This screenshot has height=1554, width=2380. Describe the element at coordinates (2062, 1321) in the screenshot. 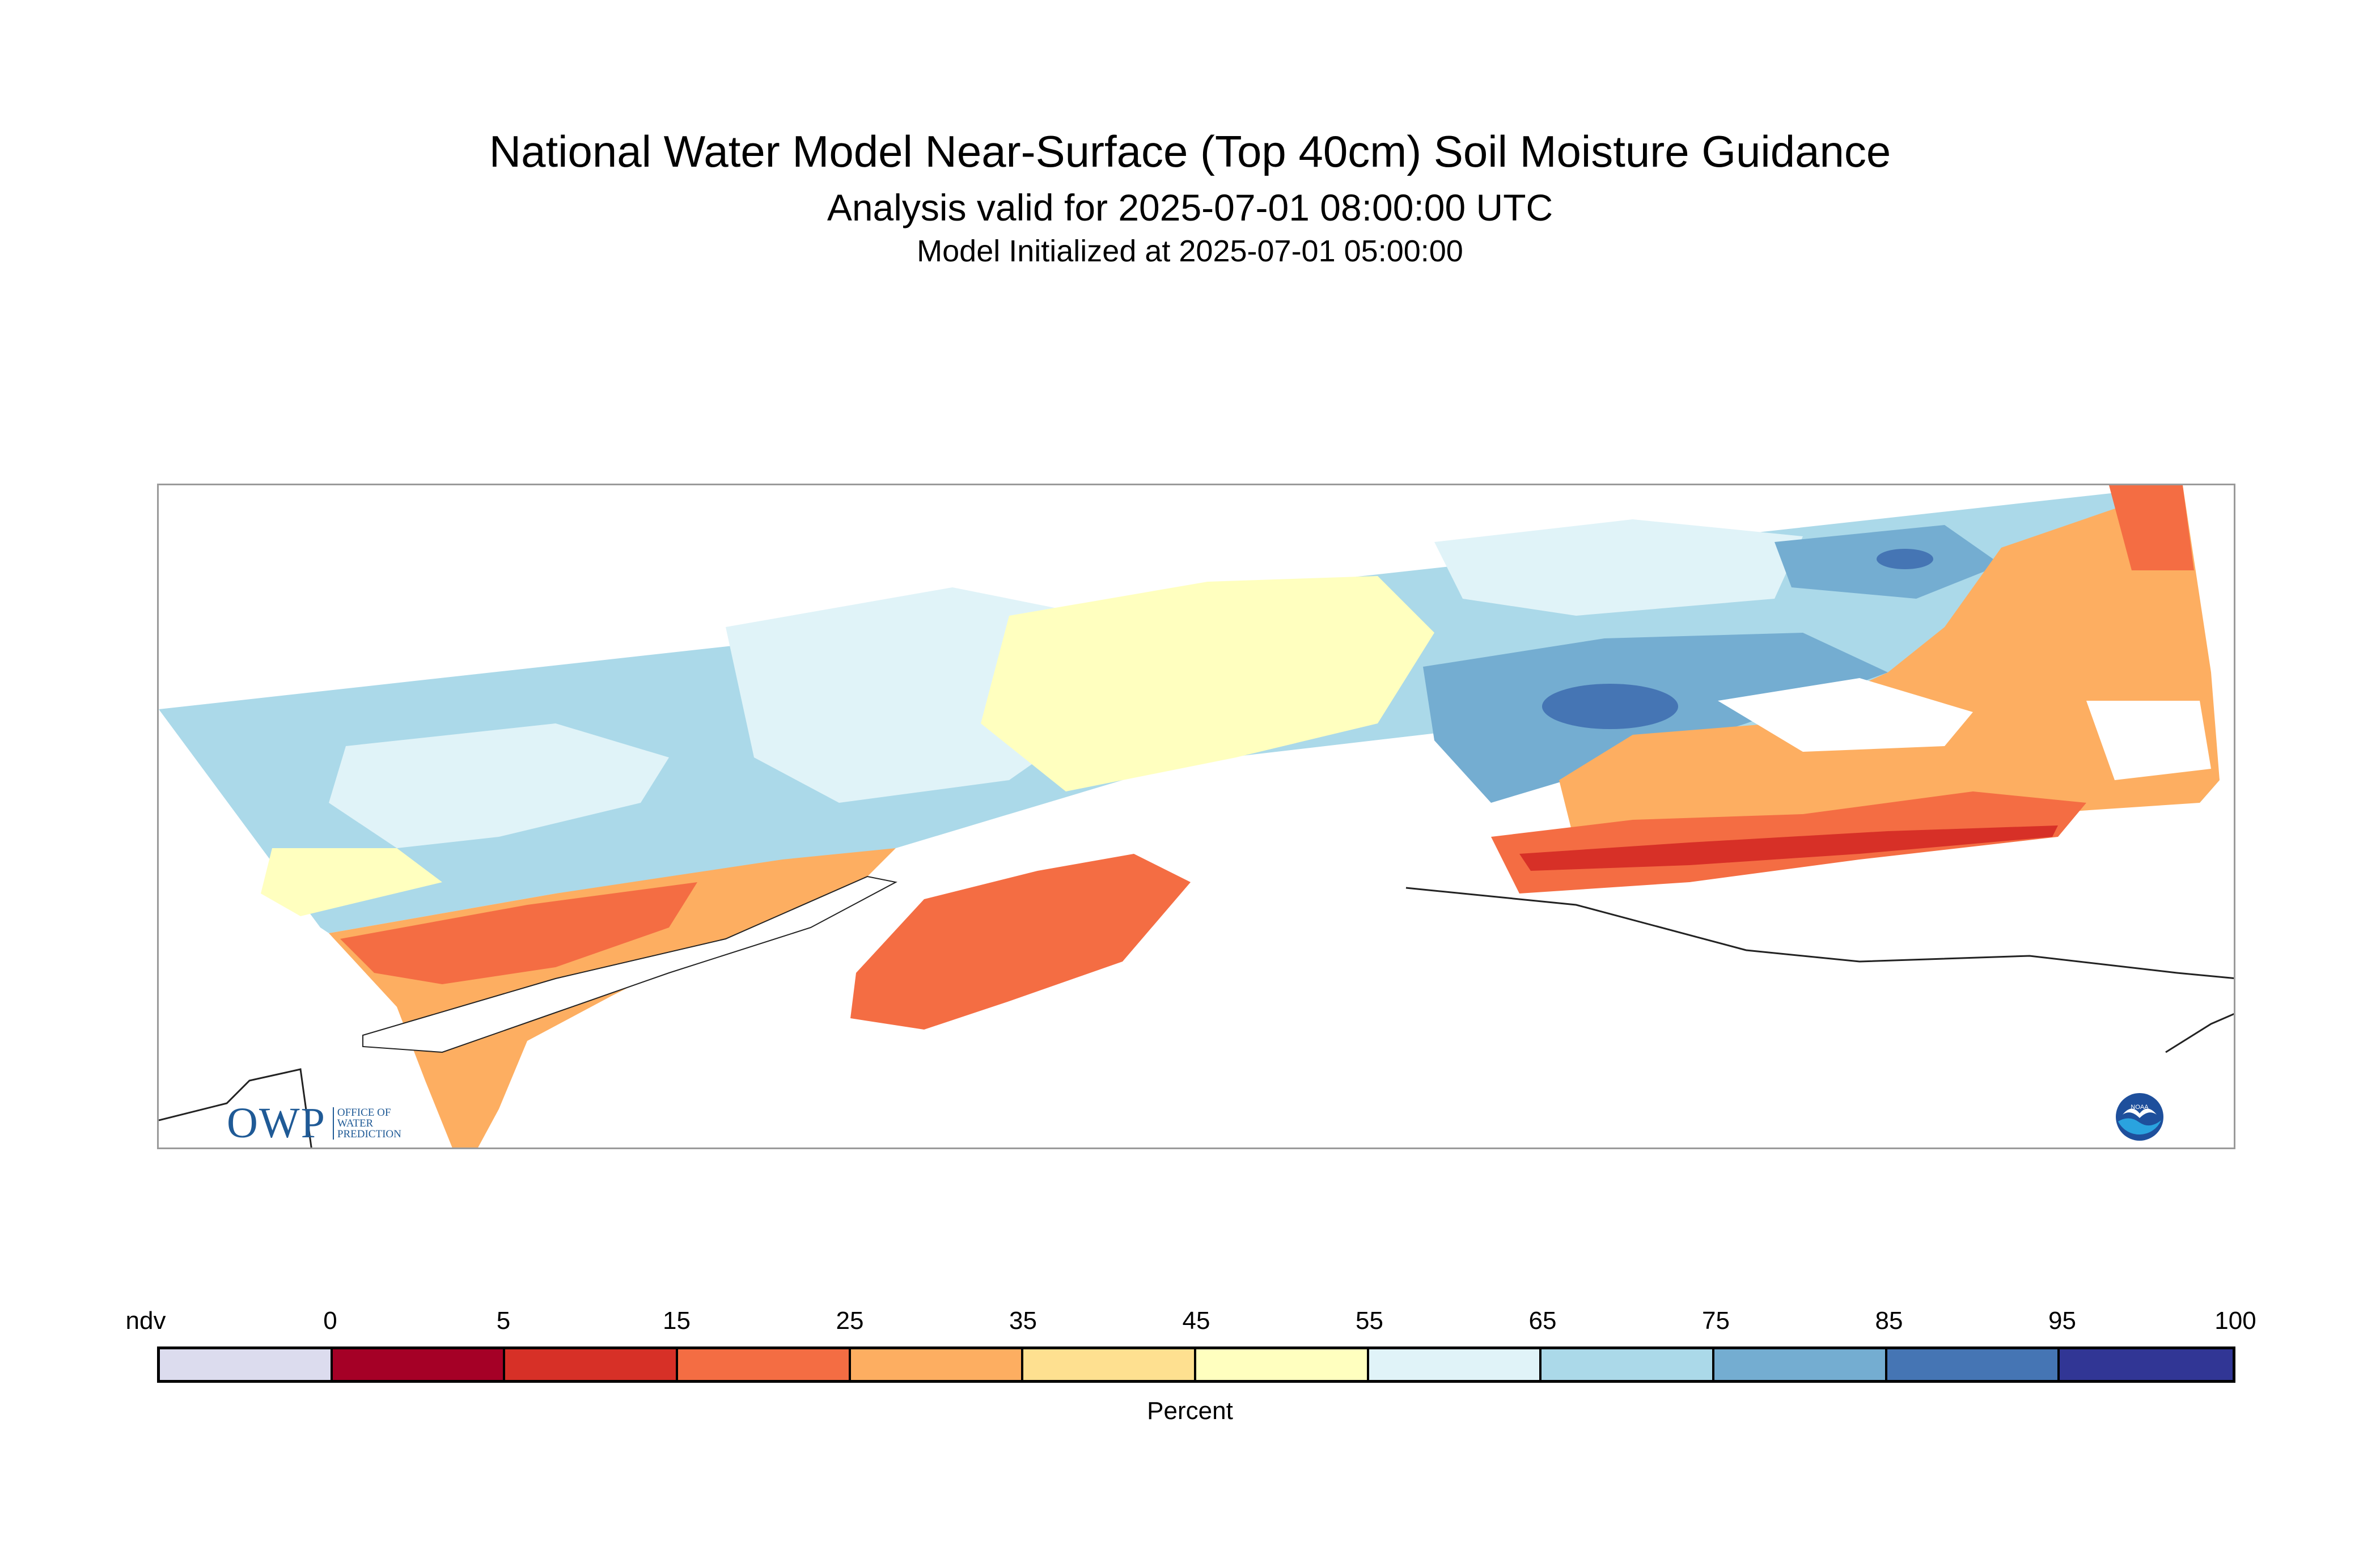

I see `colorbar-tick-label: 95` at that location.